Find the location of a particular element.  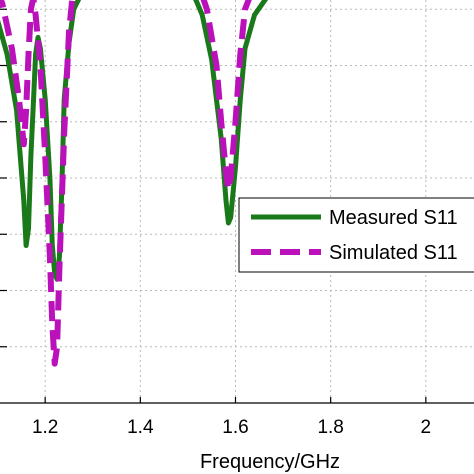

x-tick-label: 1.2 is located at coordinates (45, 427).